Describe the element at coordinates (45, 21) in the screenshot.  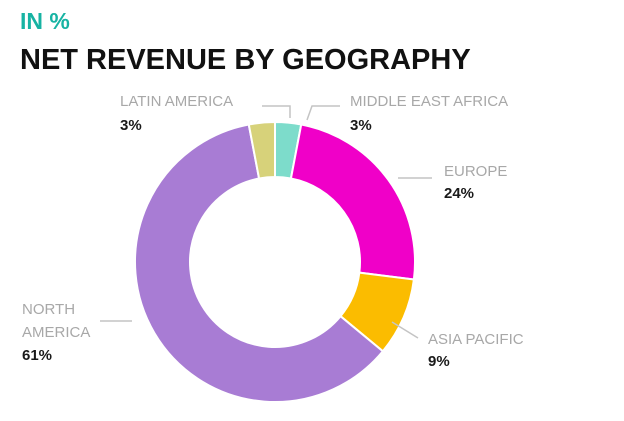
I see `unit-label: IN %` at that location.